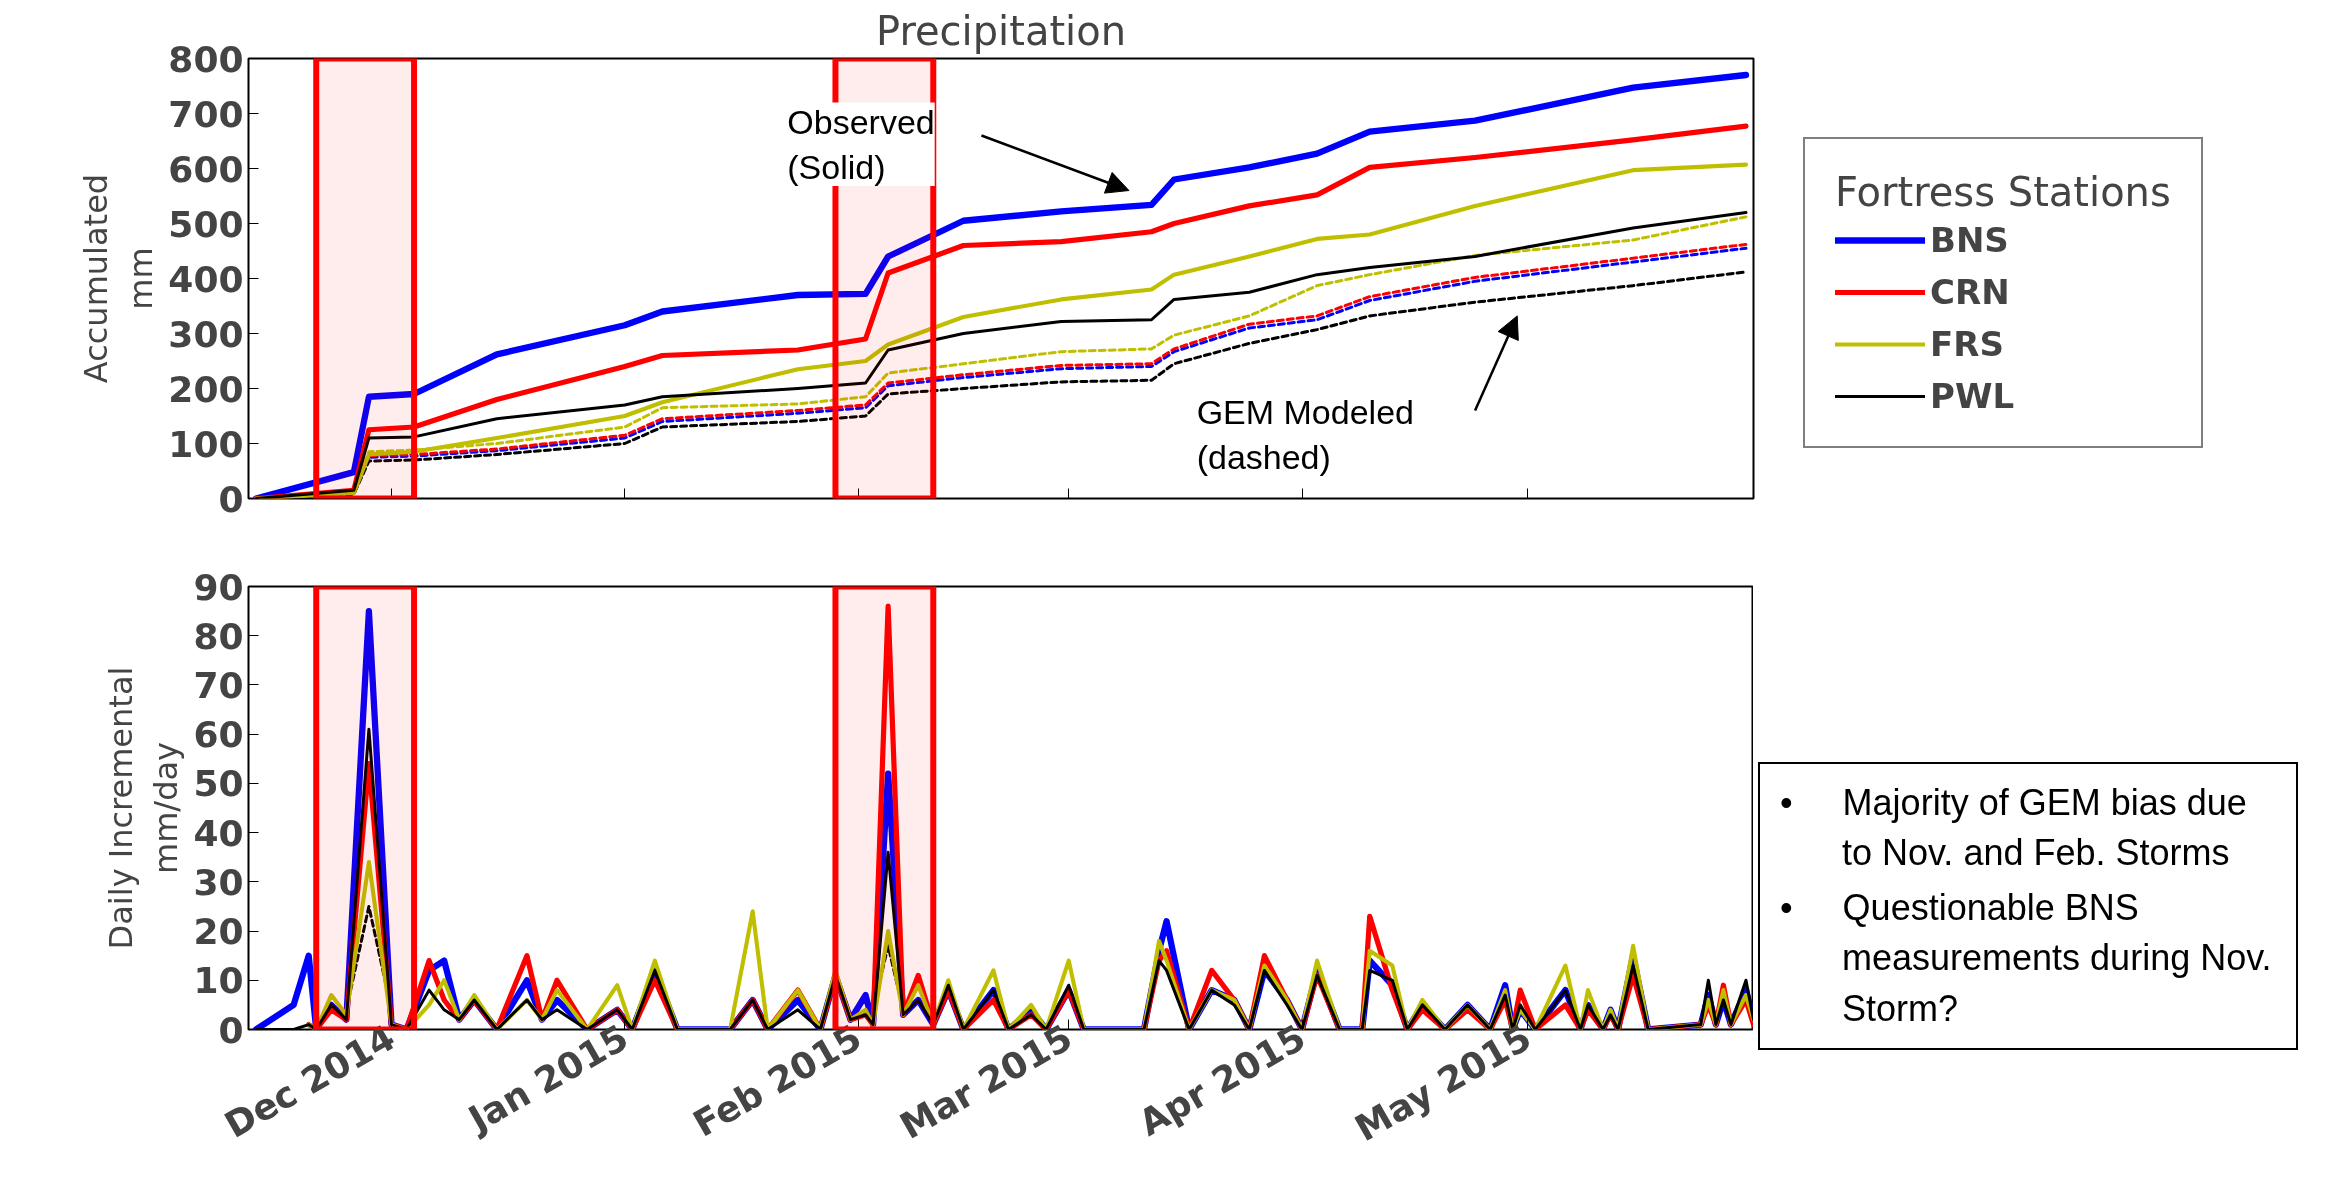 This screenshot has height=1198, width=2351. What do you see at coordinates (206, 59) in the screenshot?
I see `y-tick-label: 800` at bounding box center [206, 59].